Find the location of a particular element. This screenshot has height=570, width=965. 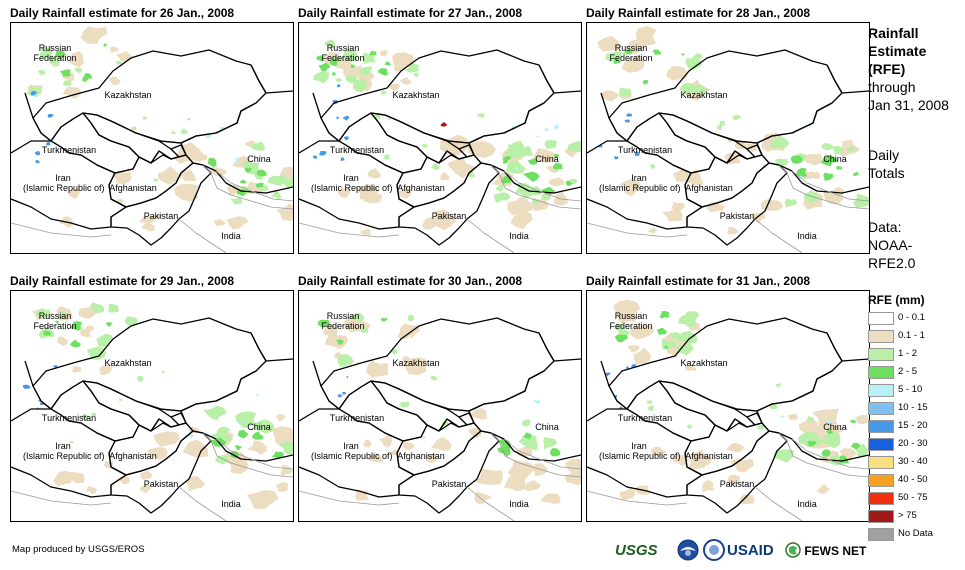

legend-label: 1 - 2 is located at coordinates (908, 353).